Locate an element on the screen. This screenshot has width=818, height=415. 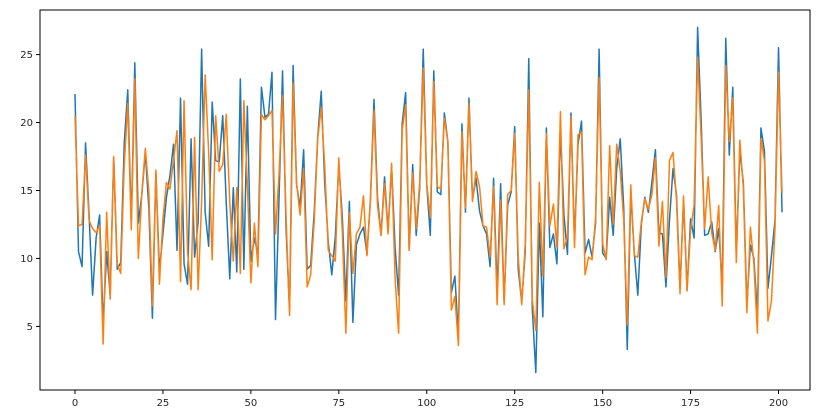
x-tick-label: 125 is located at coordinates (514, 403).